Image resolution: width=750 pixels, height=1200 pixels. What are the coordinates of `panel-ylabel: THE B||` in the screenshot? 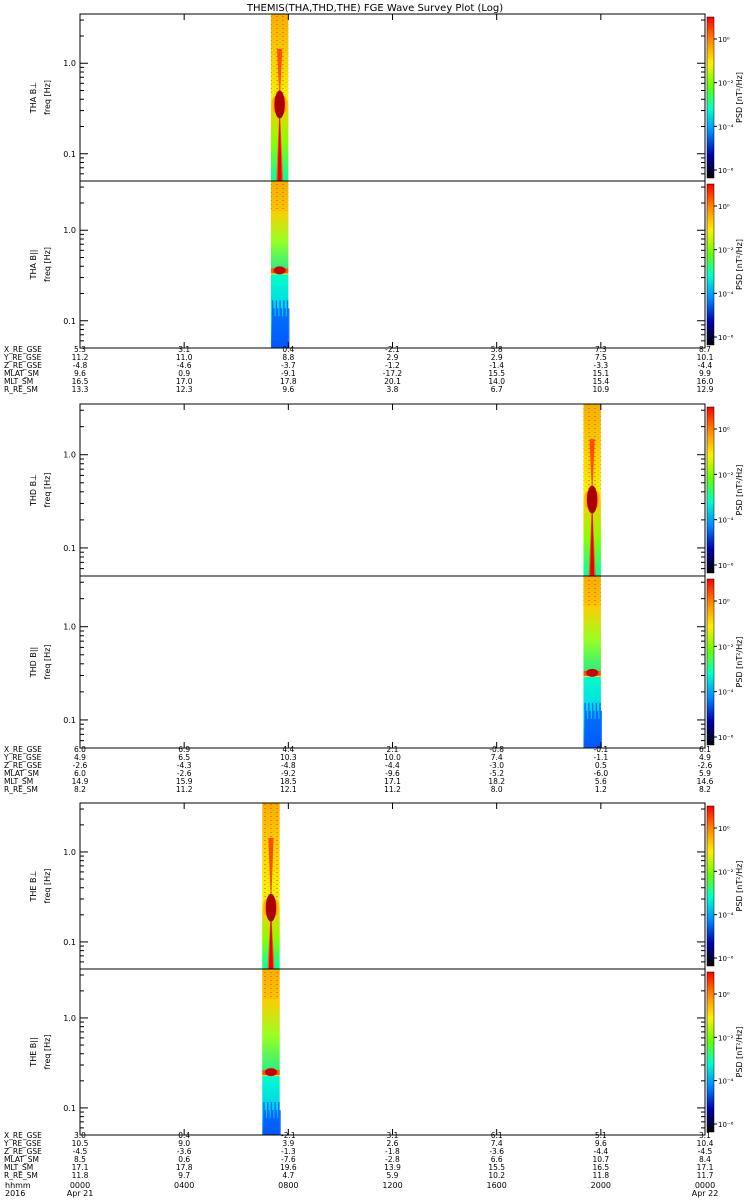 It's located at (33, 1052).